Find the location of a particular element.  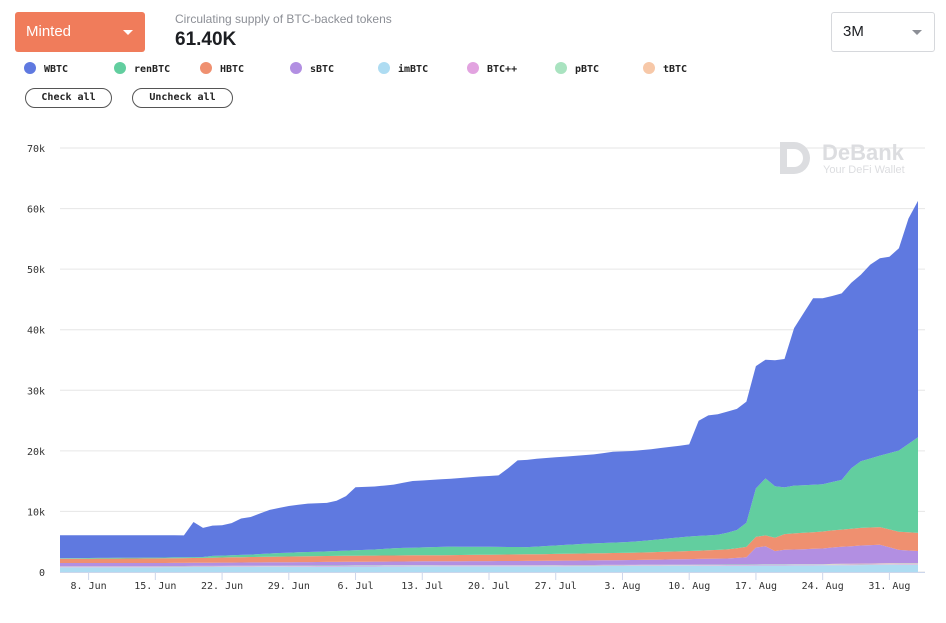

legend-item-btcplusplus: BTC++ is located at coordinates (492, 70).